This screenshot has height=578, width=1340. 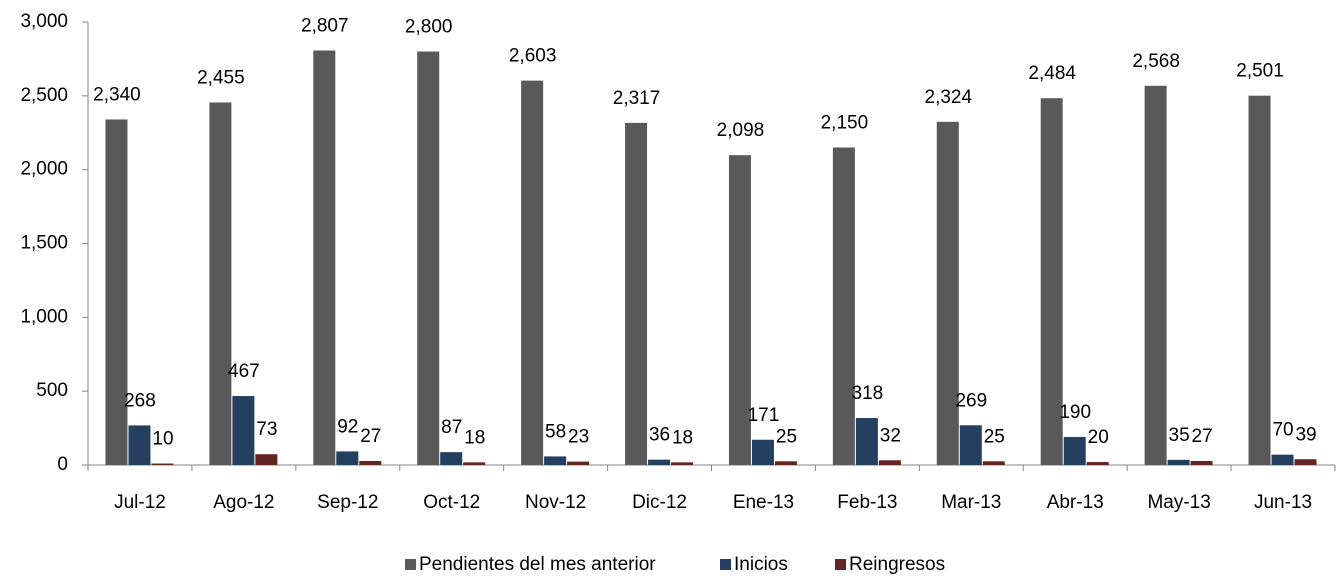 I want to click on legend-label: Pendientes del mes anterior, so click(x=537, y=564).